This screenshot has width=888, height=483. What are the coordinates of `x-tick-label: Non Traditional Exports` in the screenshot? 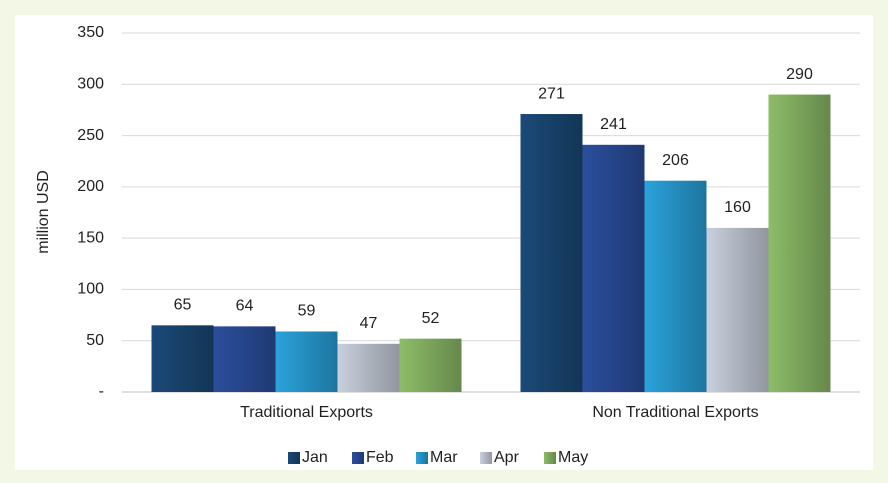 It's located at (675, 412).